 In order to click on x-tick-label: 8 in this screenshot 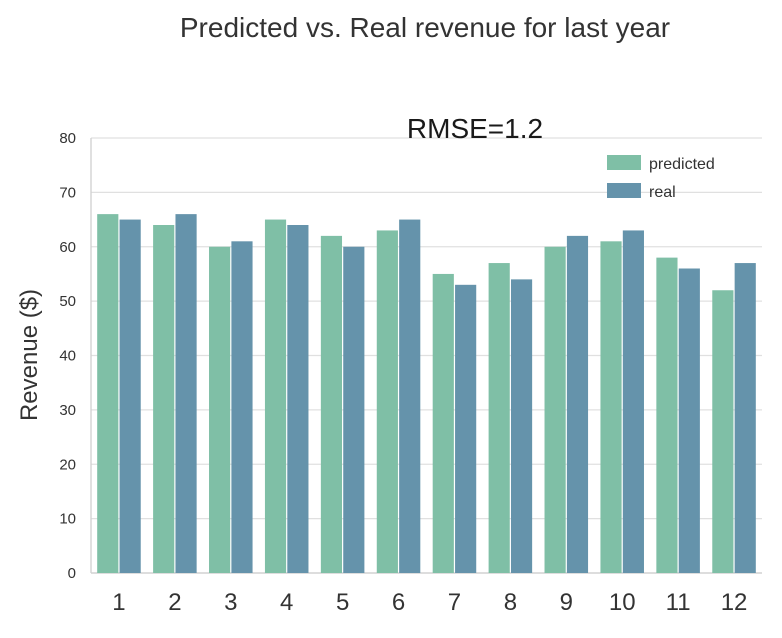, I will do `click(510, 602)`.